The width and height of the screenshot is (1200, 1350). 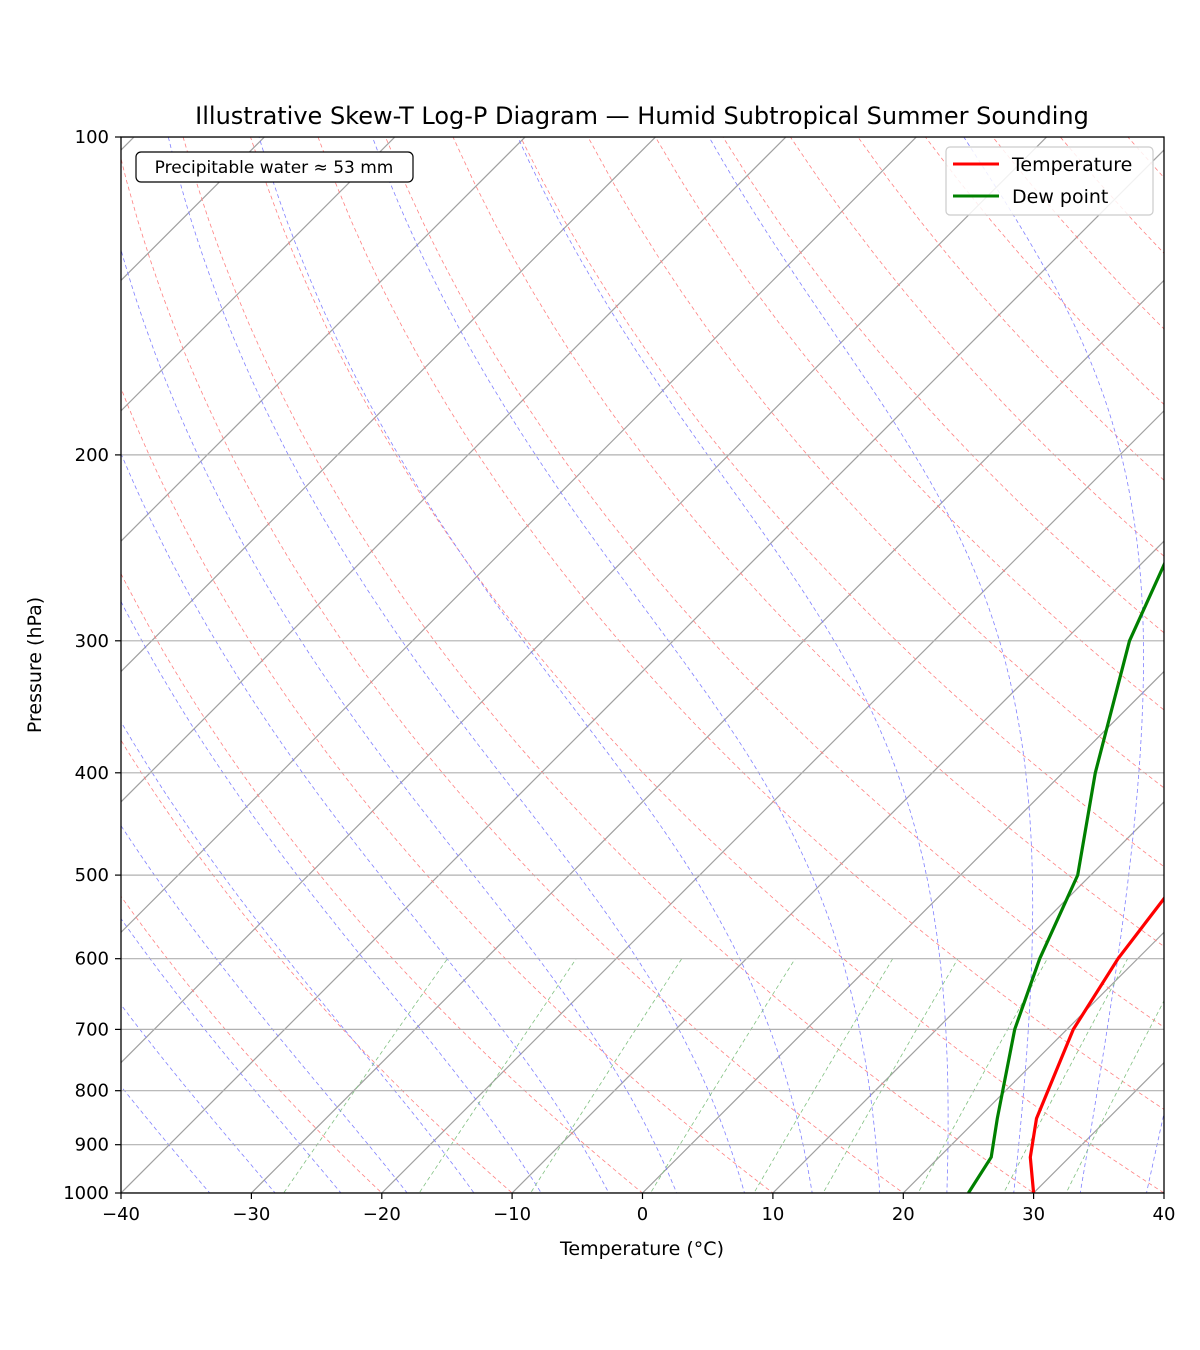 I want to click on sounding-series, so click(x=1065, y=877).